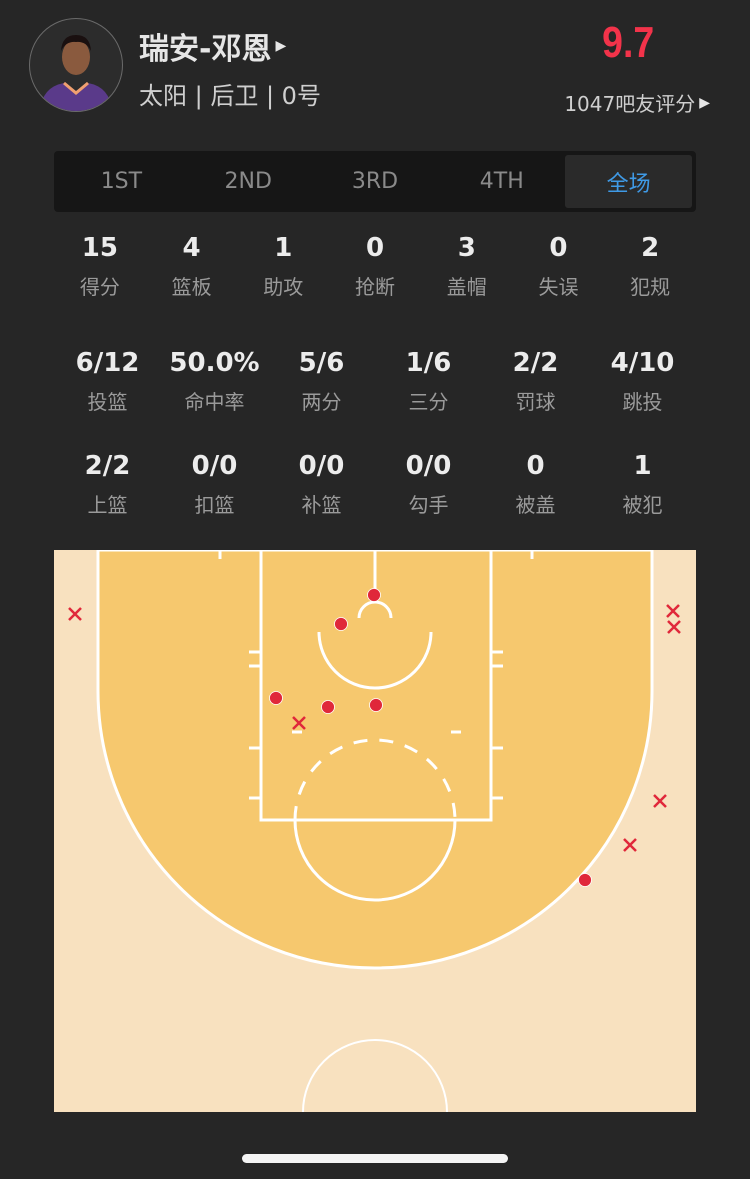 The width and height of the screenshot is (750, 1179). Describe the element at coordinates (375, 287) in the screenshot. I see `stat-label: 抢断` at that location.